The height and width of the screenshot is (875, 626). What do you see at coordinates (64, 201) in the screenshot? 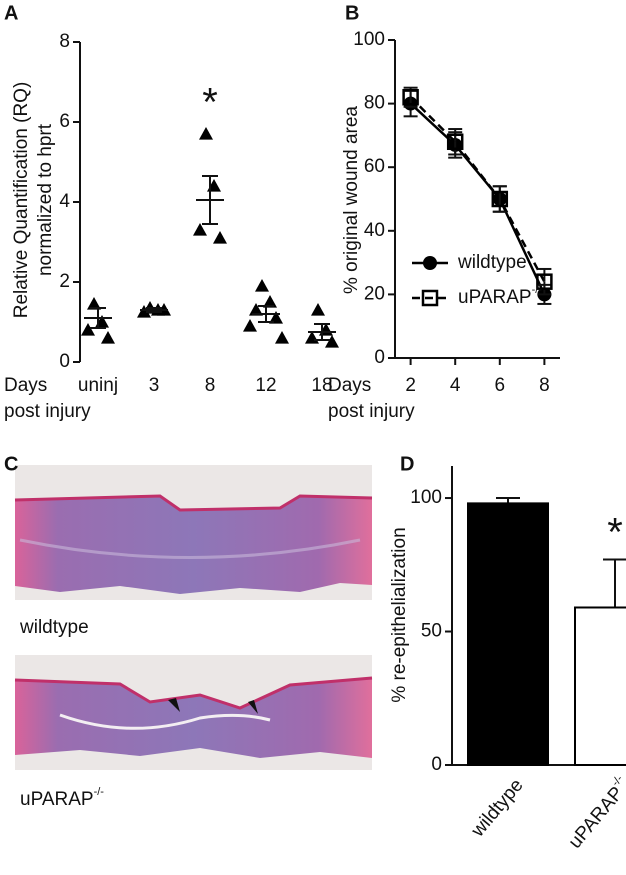
I see `y-tick-label: 4` at bounding box center [64, 201].